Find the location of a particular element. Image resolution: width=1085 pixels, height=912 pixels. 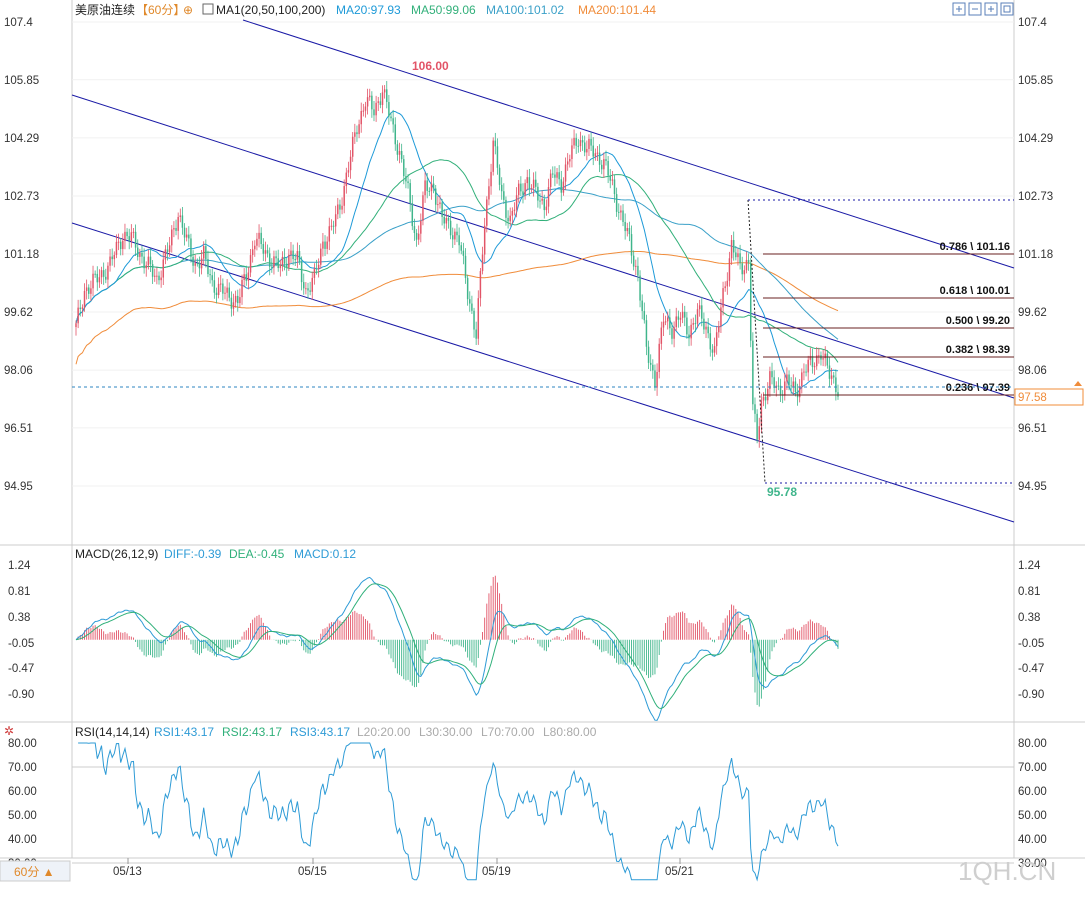

price-axis-label-left: 102.73 is located at coordinates (21, 197).